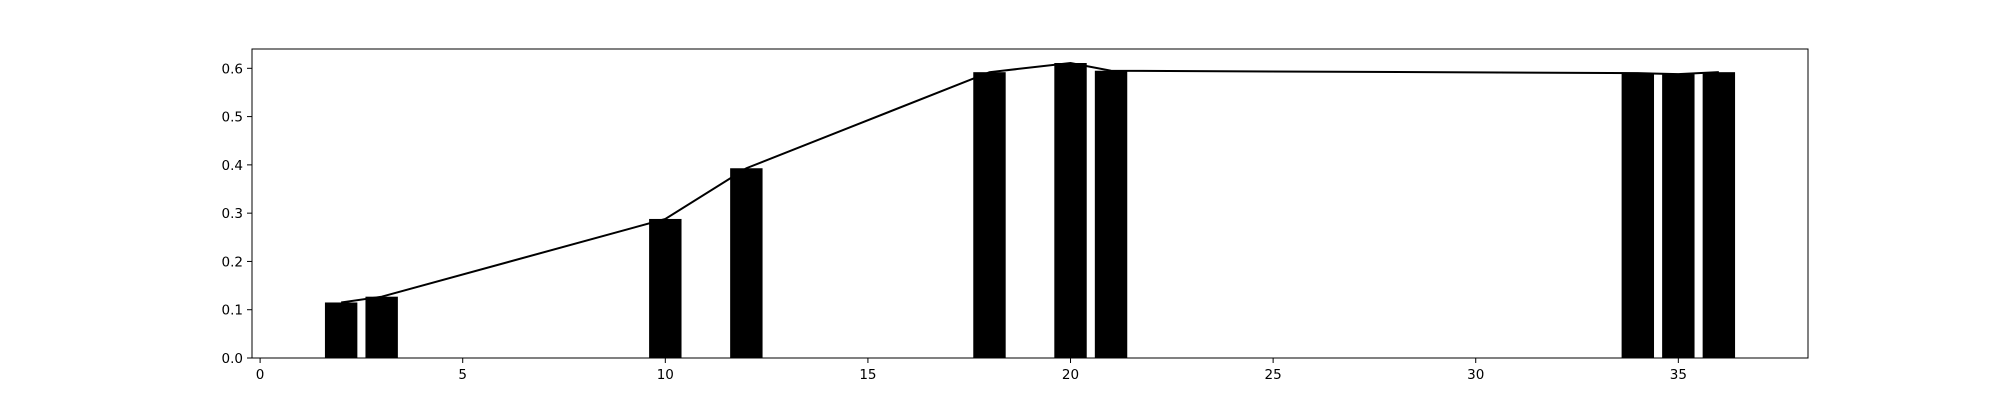 Image resolution: width=2000 pixels, height=400 pixels. What do you see at coordinates (232, 166) in the screenshot?
I see `y-tick-label: 0.4` at bounding box center [232, 166].